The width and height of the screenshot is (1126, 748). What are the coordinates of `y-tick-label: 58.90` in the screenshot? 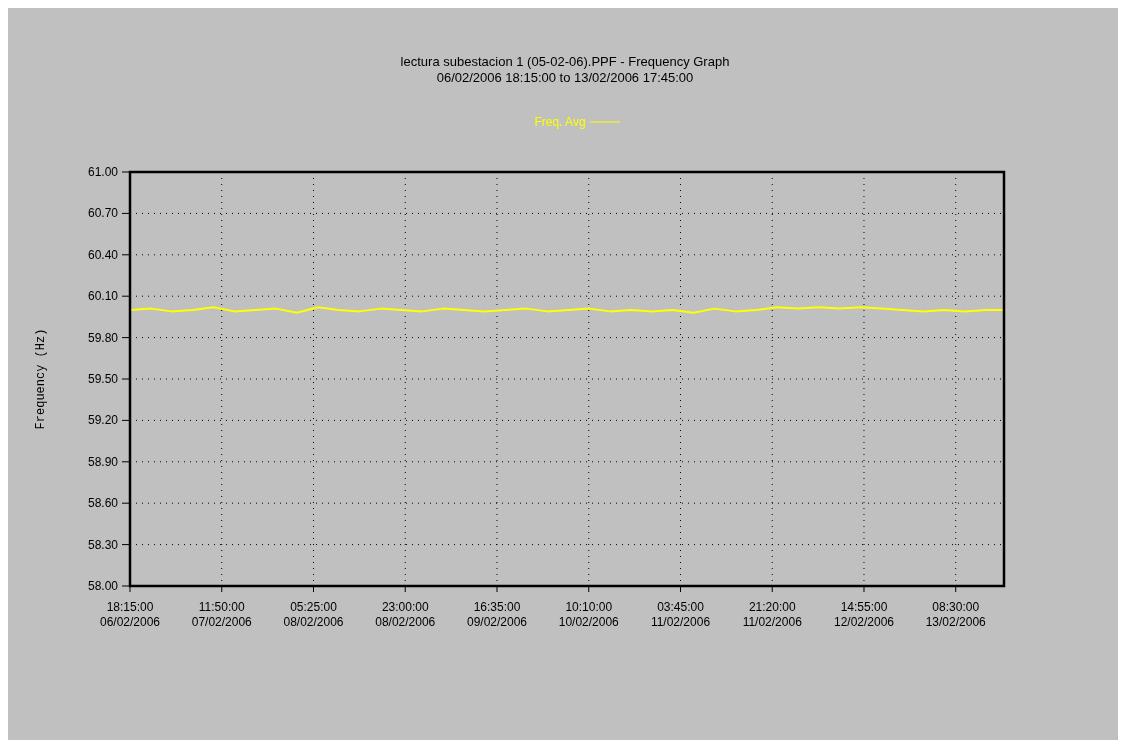 It's located at (103, 461).